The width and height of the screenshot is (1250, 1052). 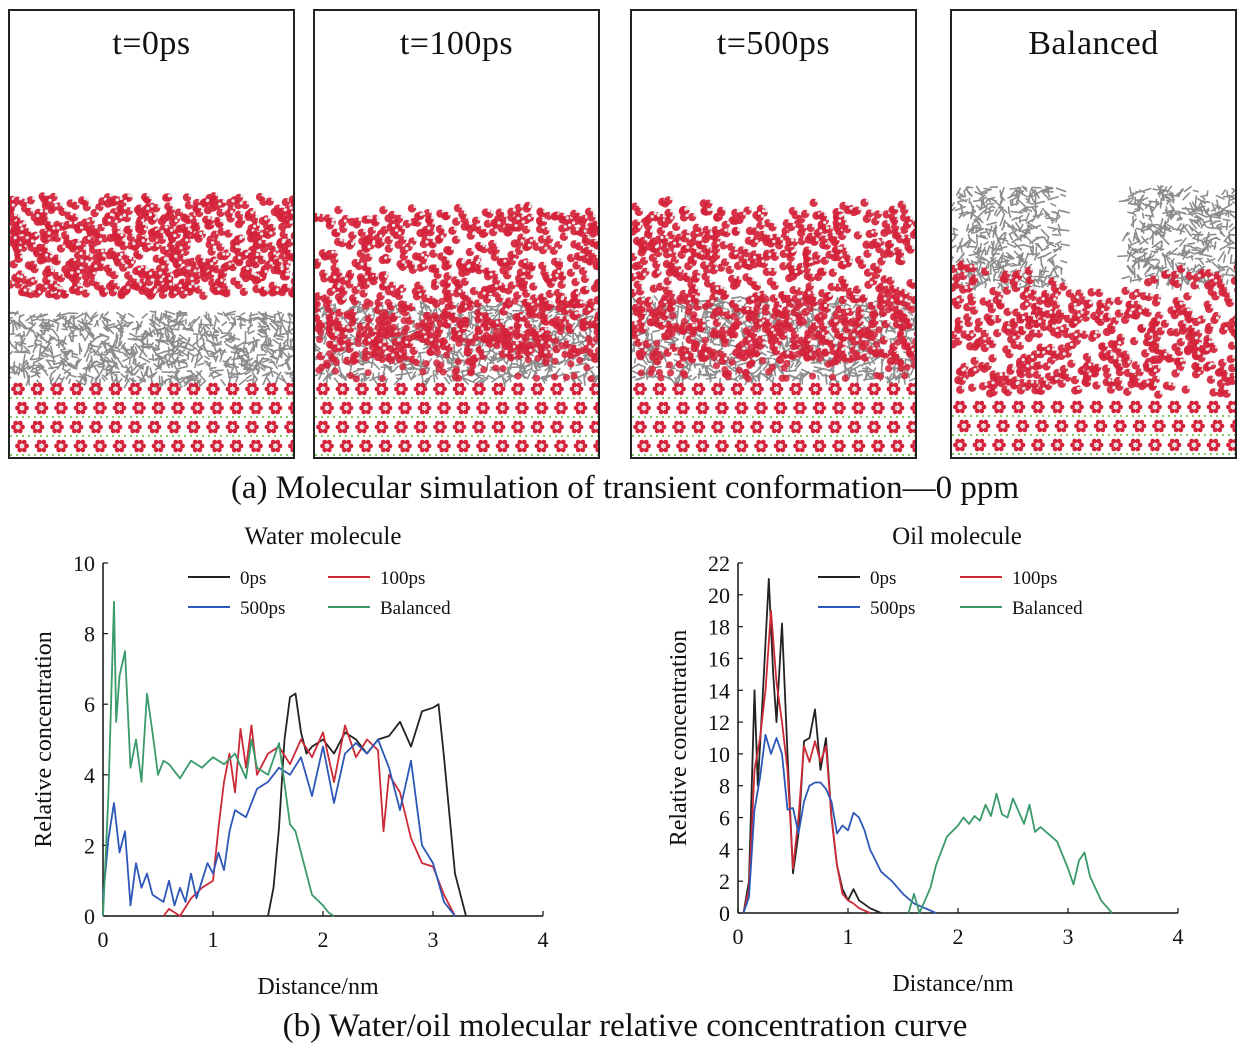 I want to click on snapshot-render-500ps, so click(x=773, y=326).